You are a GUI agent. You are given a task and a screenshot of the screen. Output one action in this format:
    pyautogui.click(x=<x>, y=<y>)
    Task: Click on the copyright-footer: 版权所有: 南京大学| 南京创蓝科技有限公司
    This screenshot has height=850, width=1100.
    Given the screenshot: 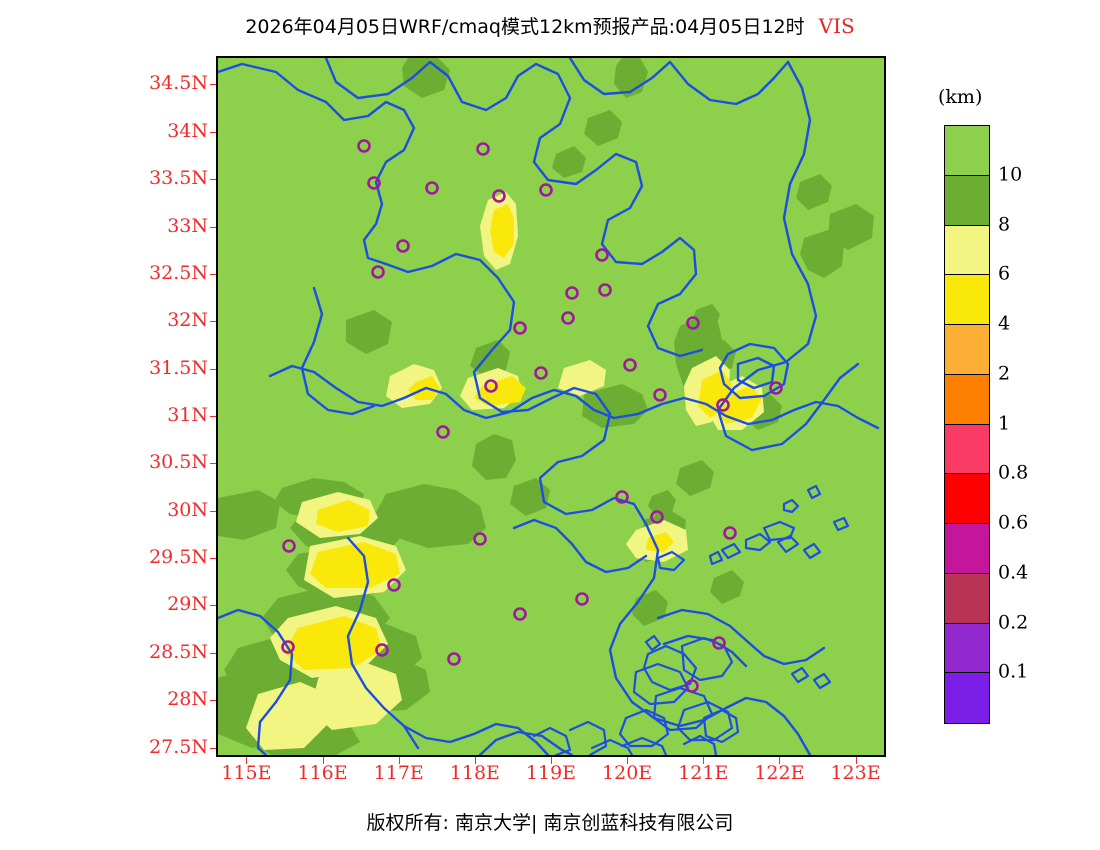 What is the action you would take?
    pyautogui.click(x=550, y=823)
    